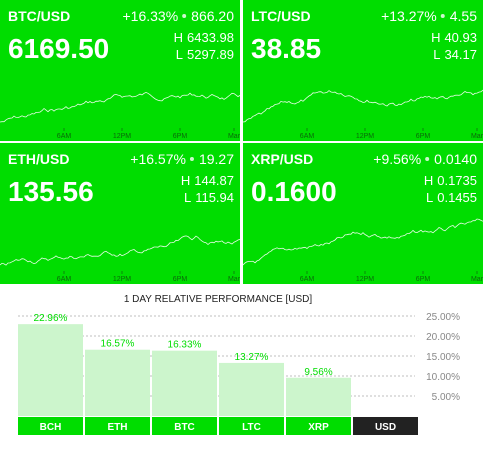  What do you see at coordinates (457, 180) in the screenshot?
I see `high: 0.1735` at bounding box center [457, 180].